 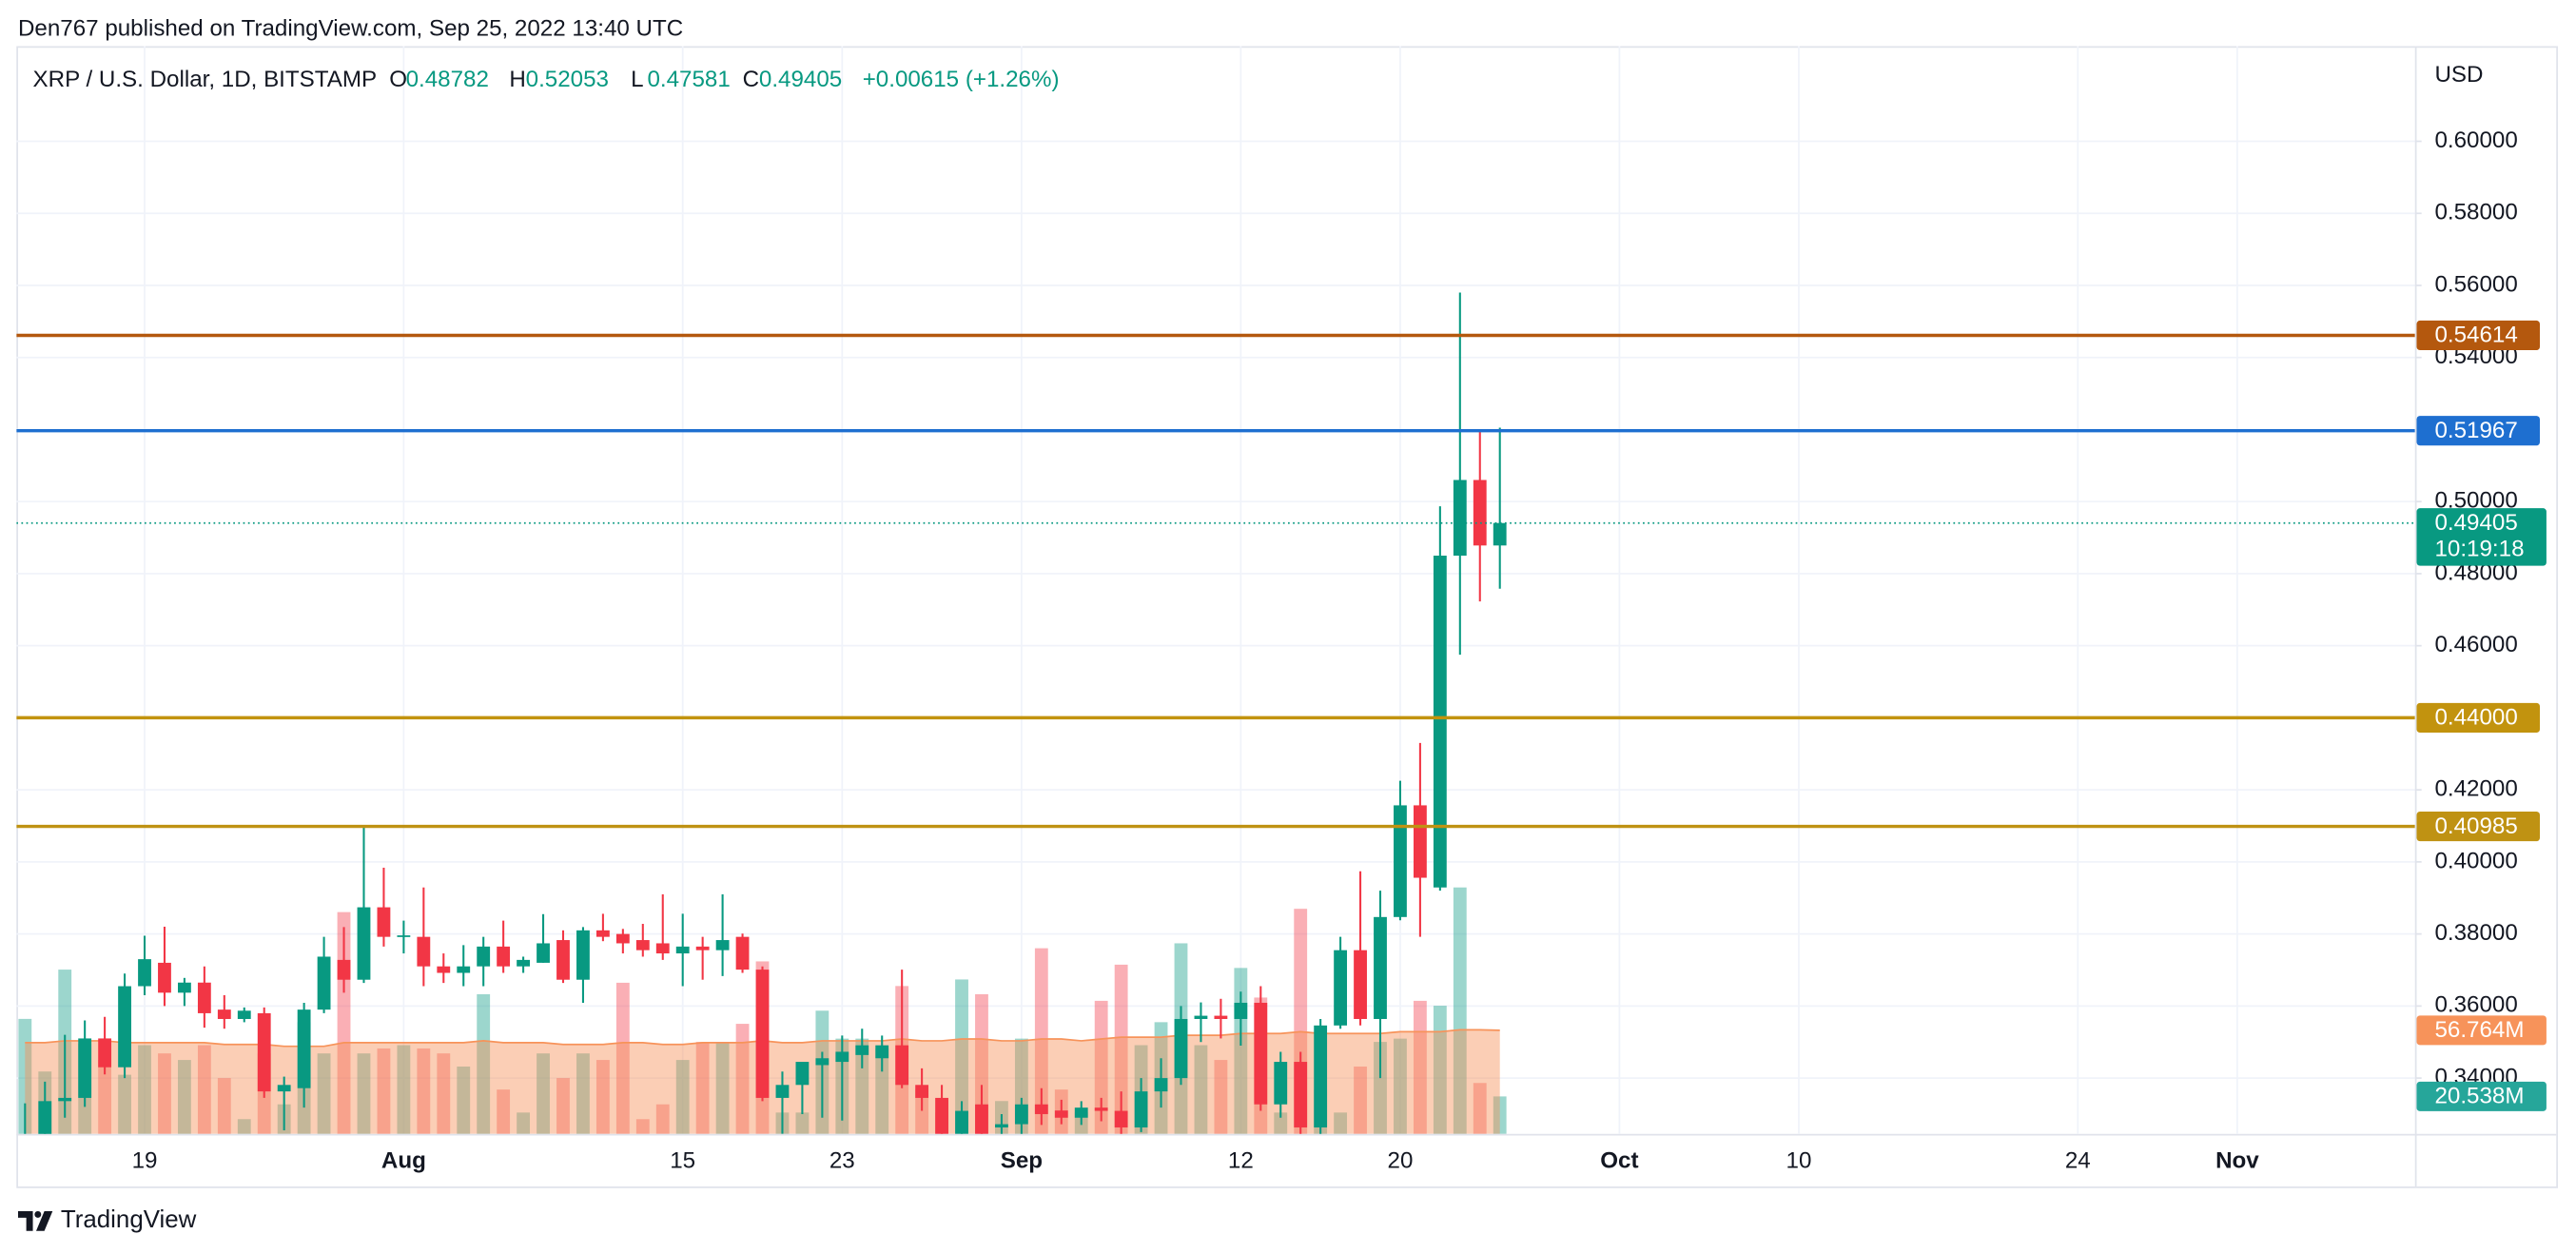 I want to click on currency: USD, so click(x=2459, y=75).